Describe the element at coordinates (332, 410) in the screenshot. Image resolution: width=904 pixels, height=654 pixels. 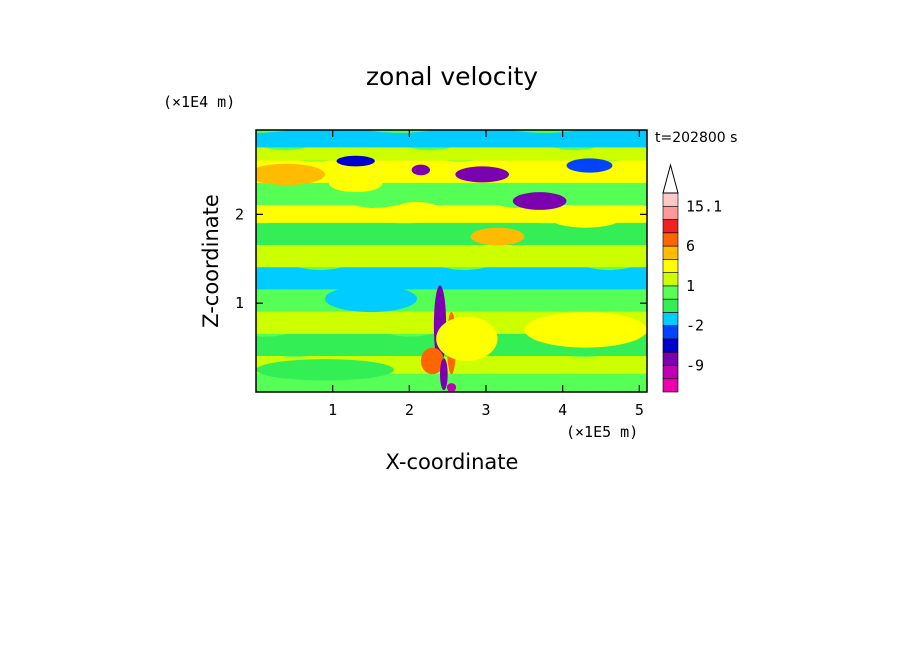
I see `x-tick-label: 1` at that location.